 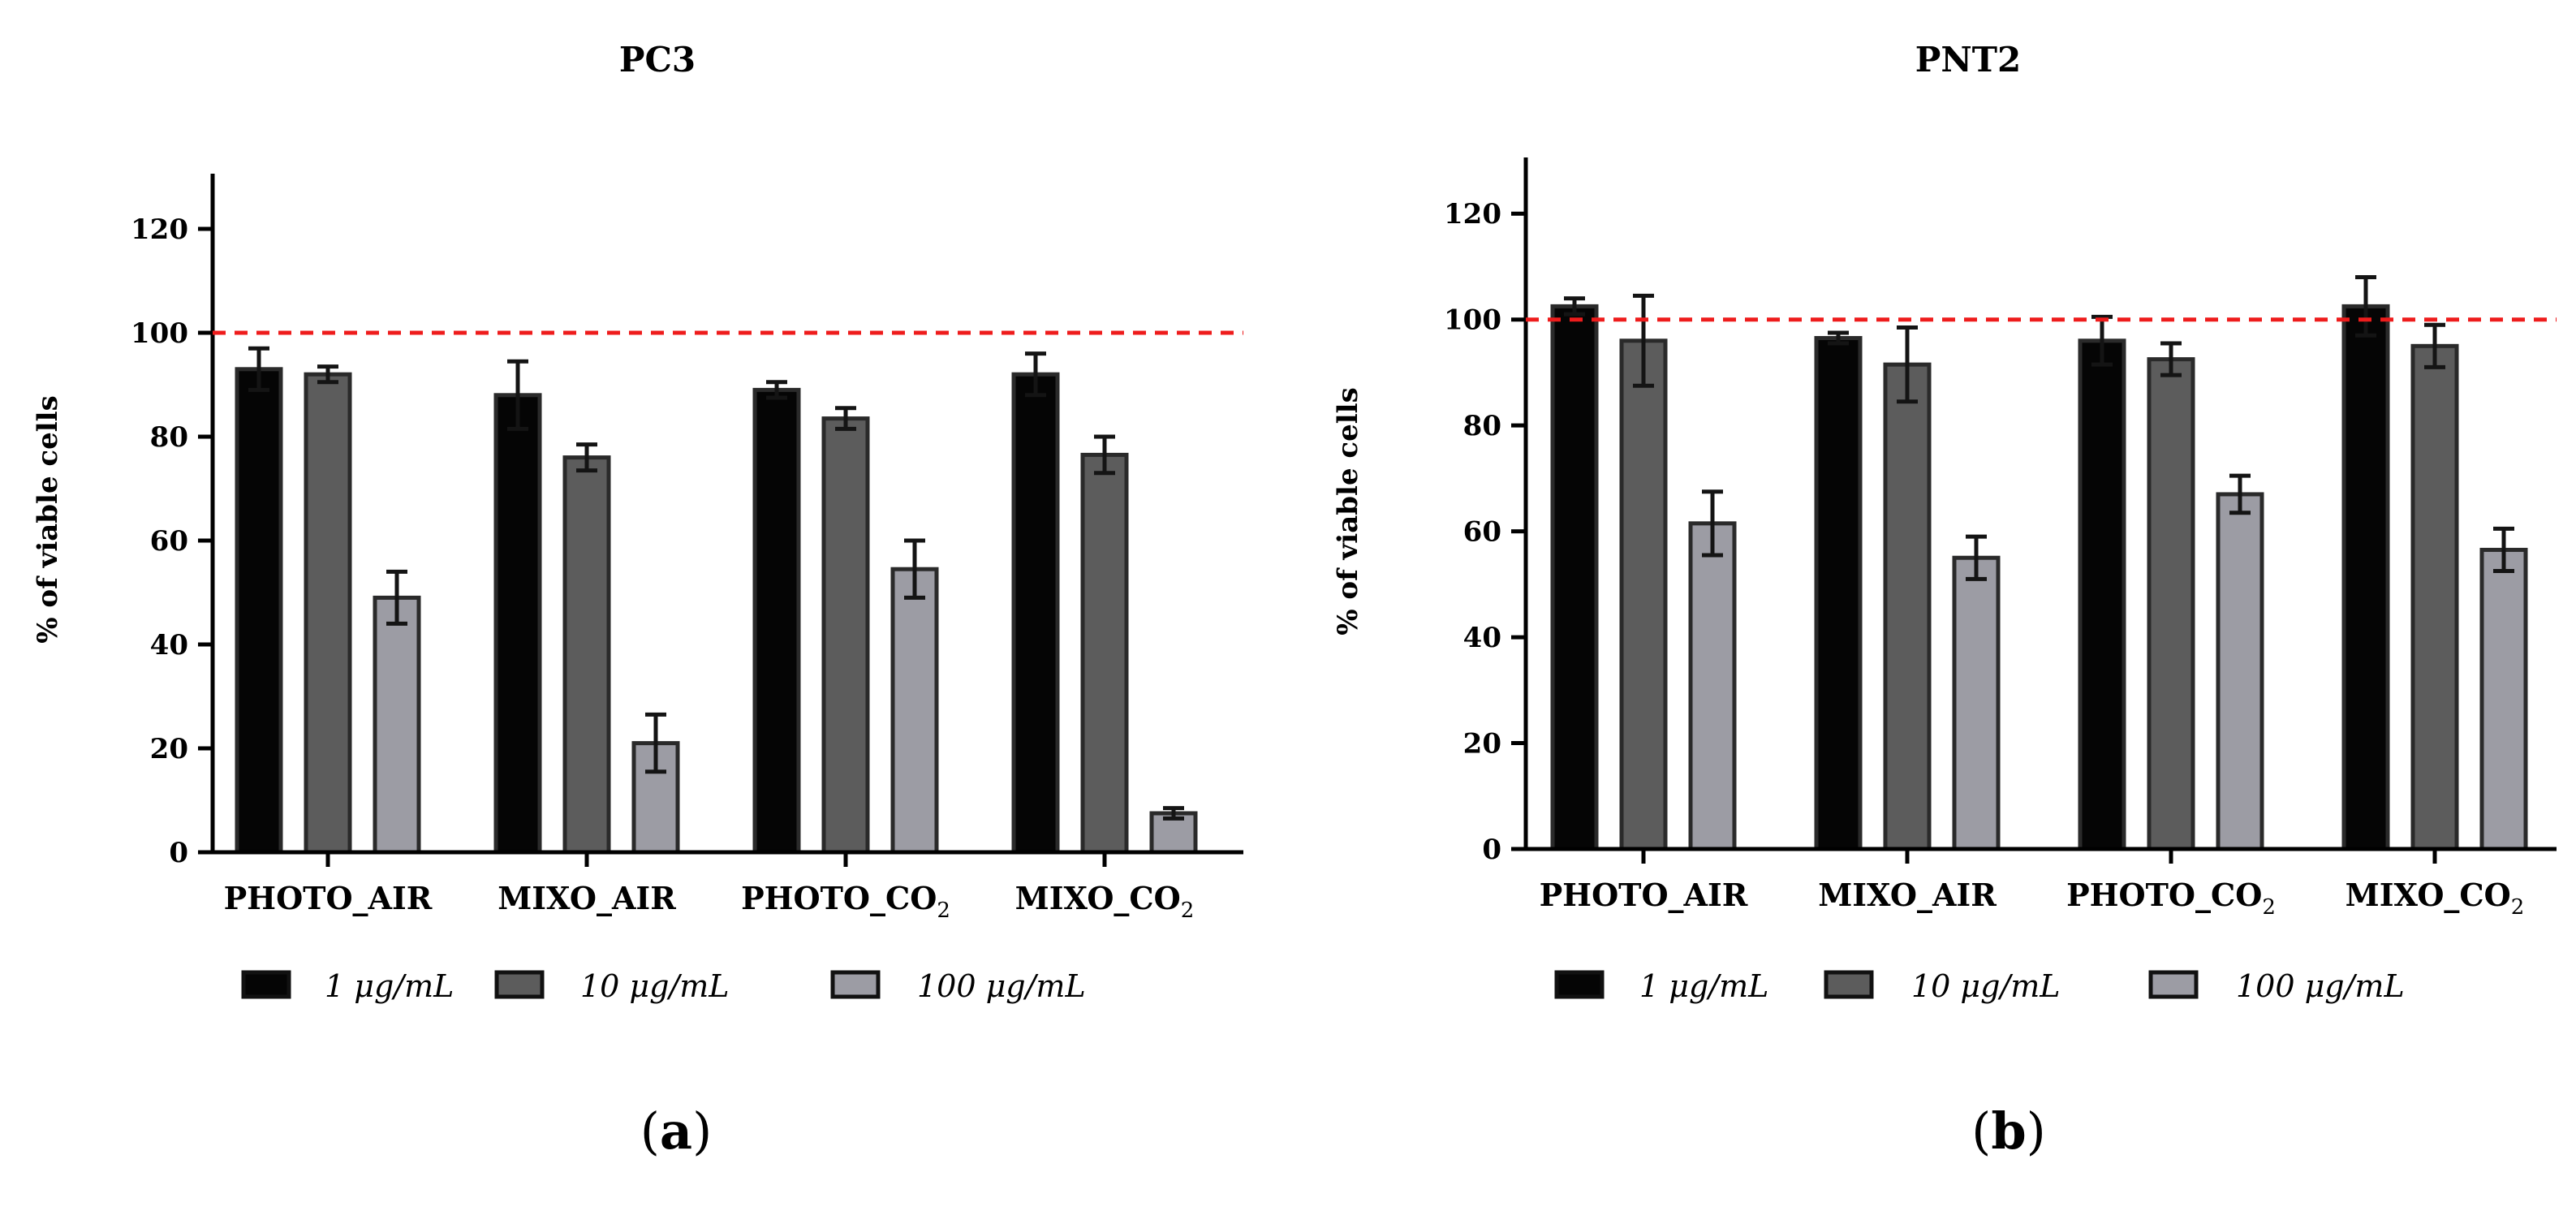 I want to click on chart-title: PNT2, so click(x=1968, y=60).